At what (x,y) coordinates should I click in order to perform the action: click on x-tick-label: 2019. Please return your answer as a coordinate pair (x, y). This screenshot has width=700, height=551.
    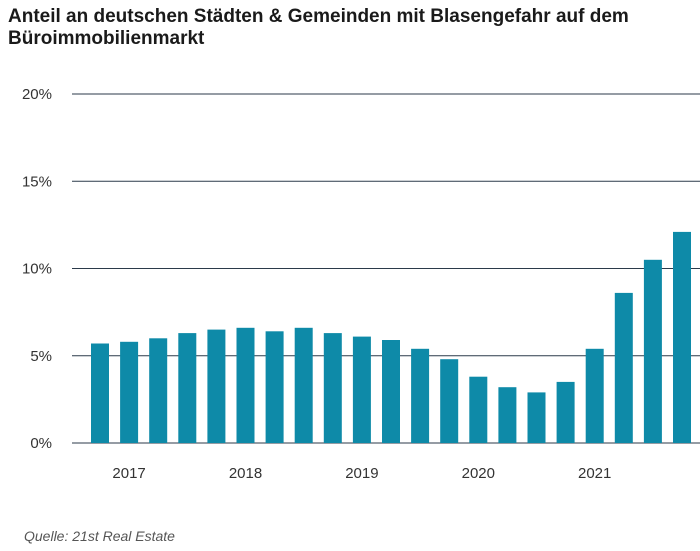
    Looking at the image, I should click on (361, 473).